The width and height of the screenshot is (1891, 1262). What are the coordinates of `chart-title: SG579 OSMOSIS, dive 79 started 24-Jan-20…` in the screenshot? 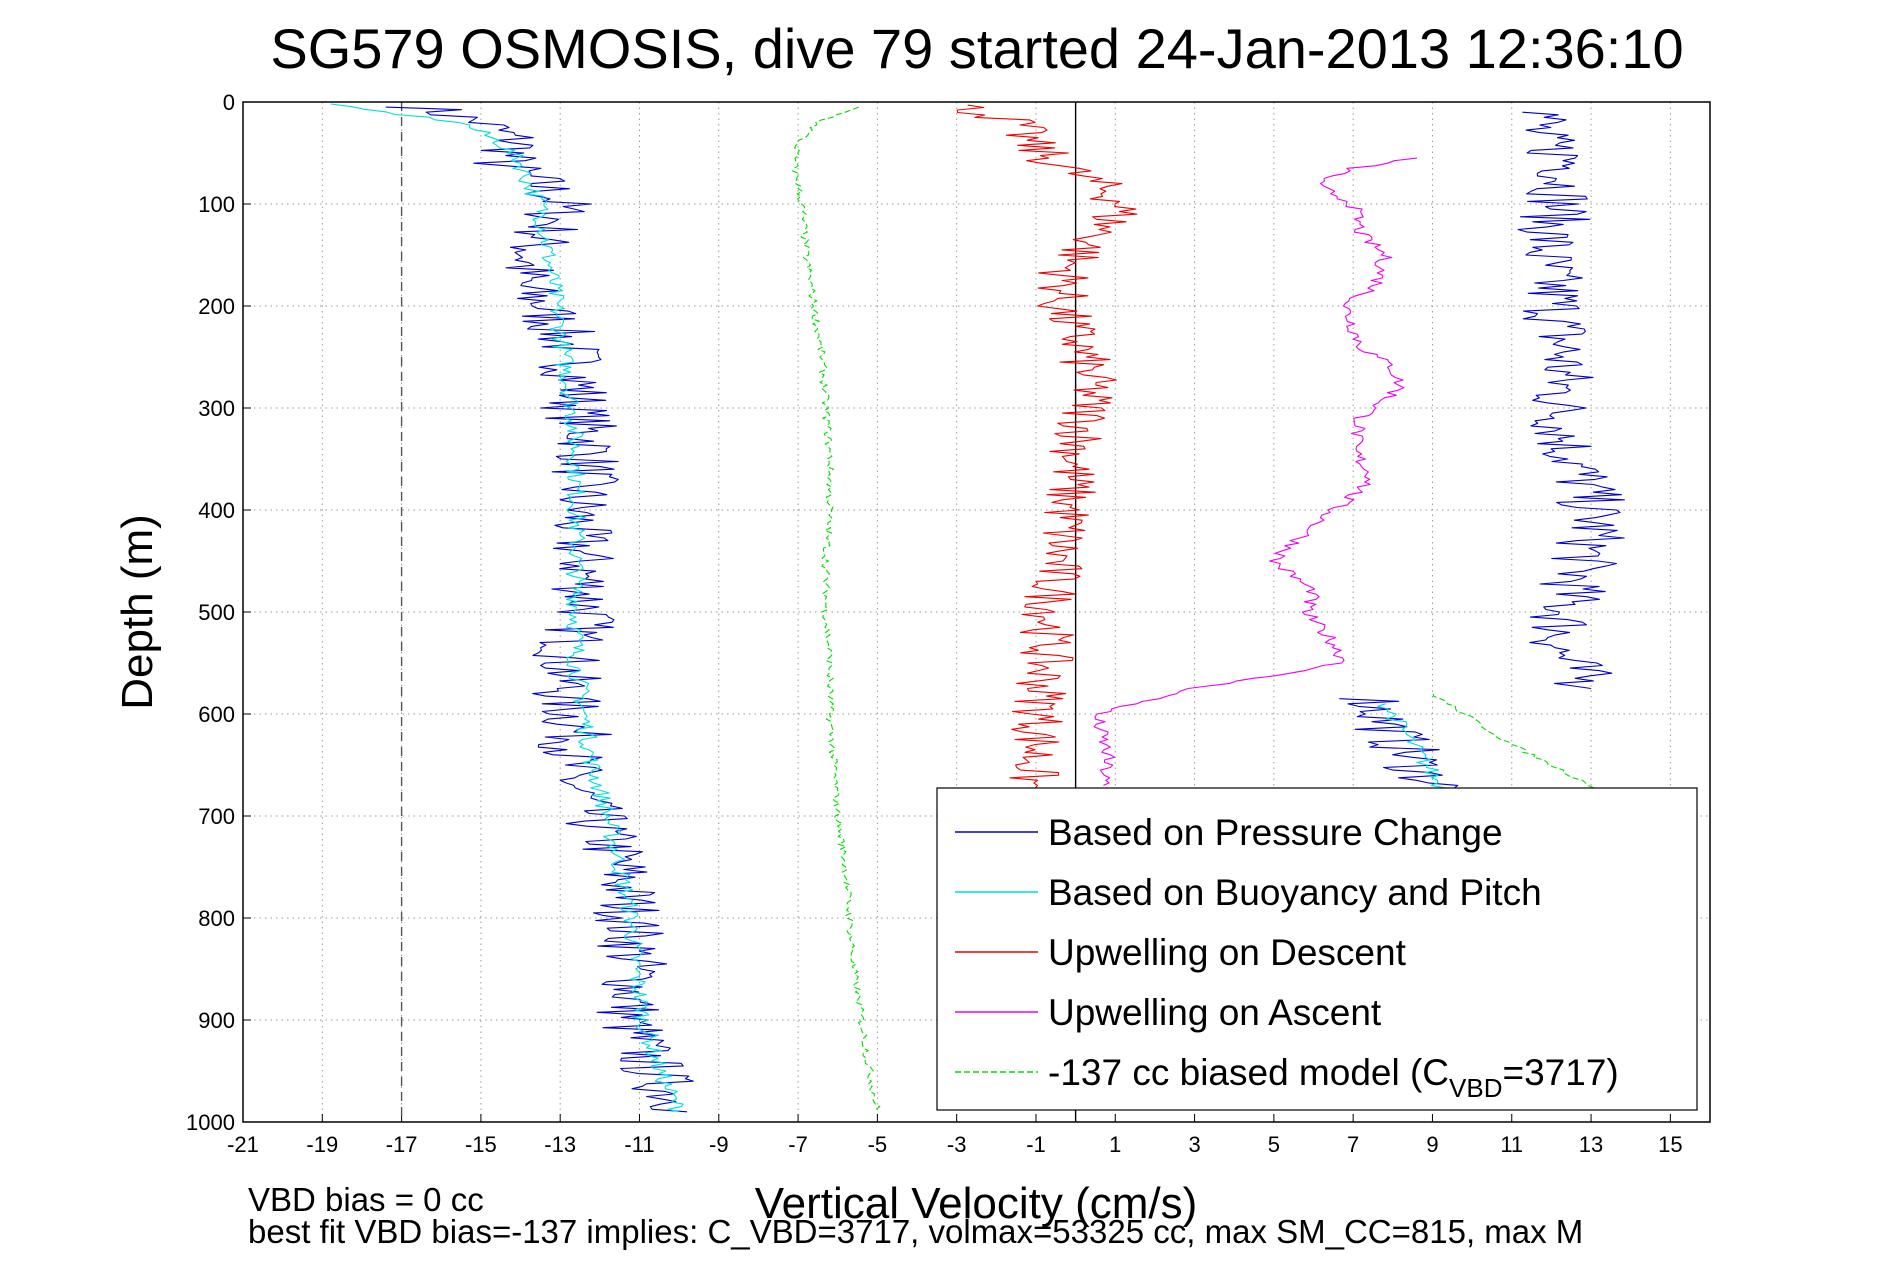 It's located at (976, 48).